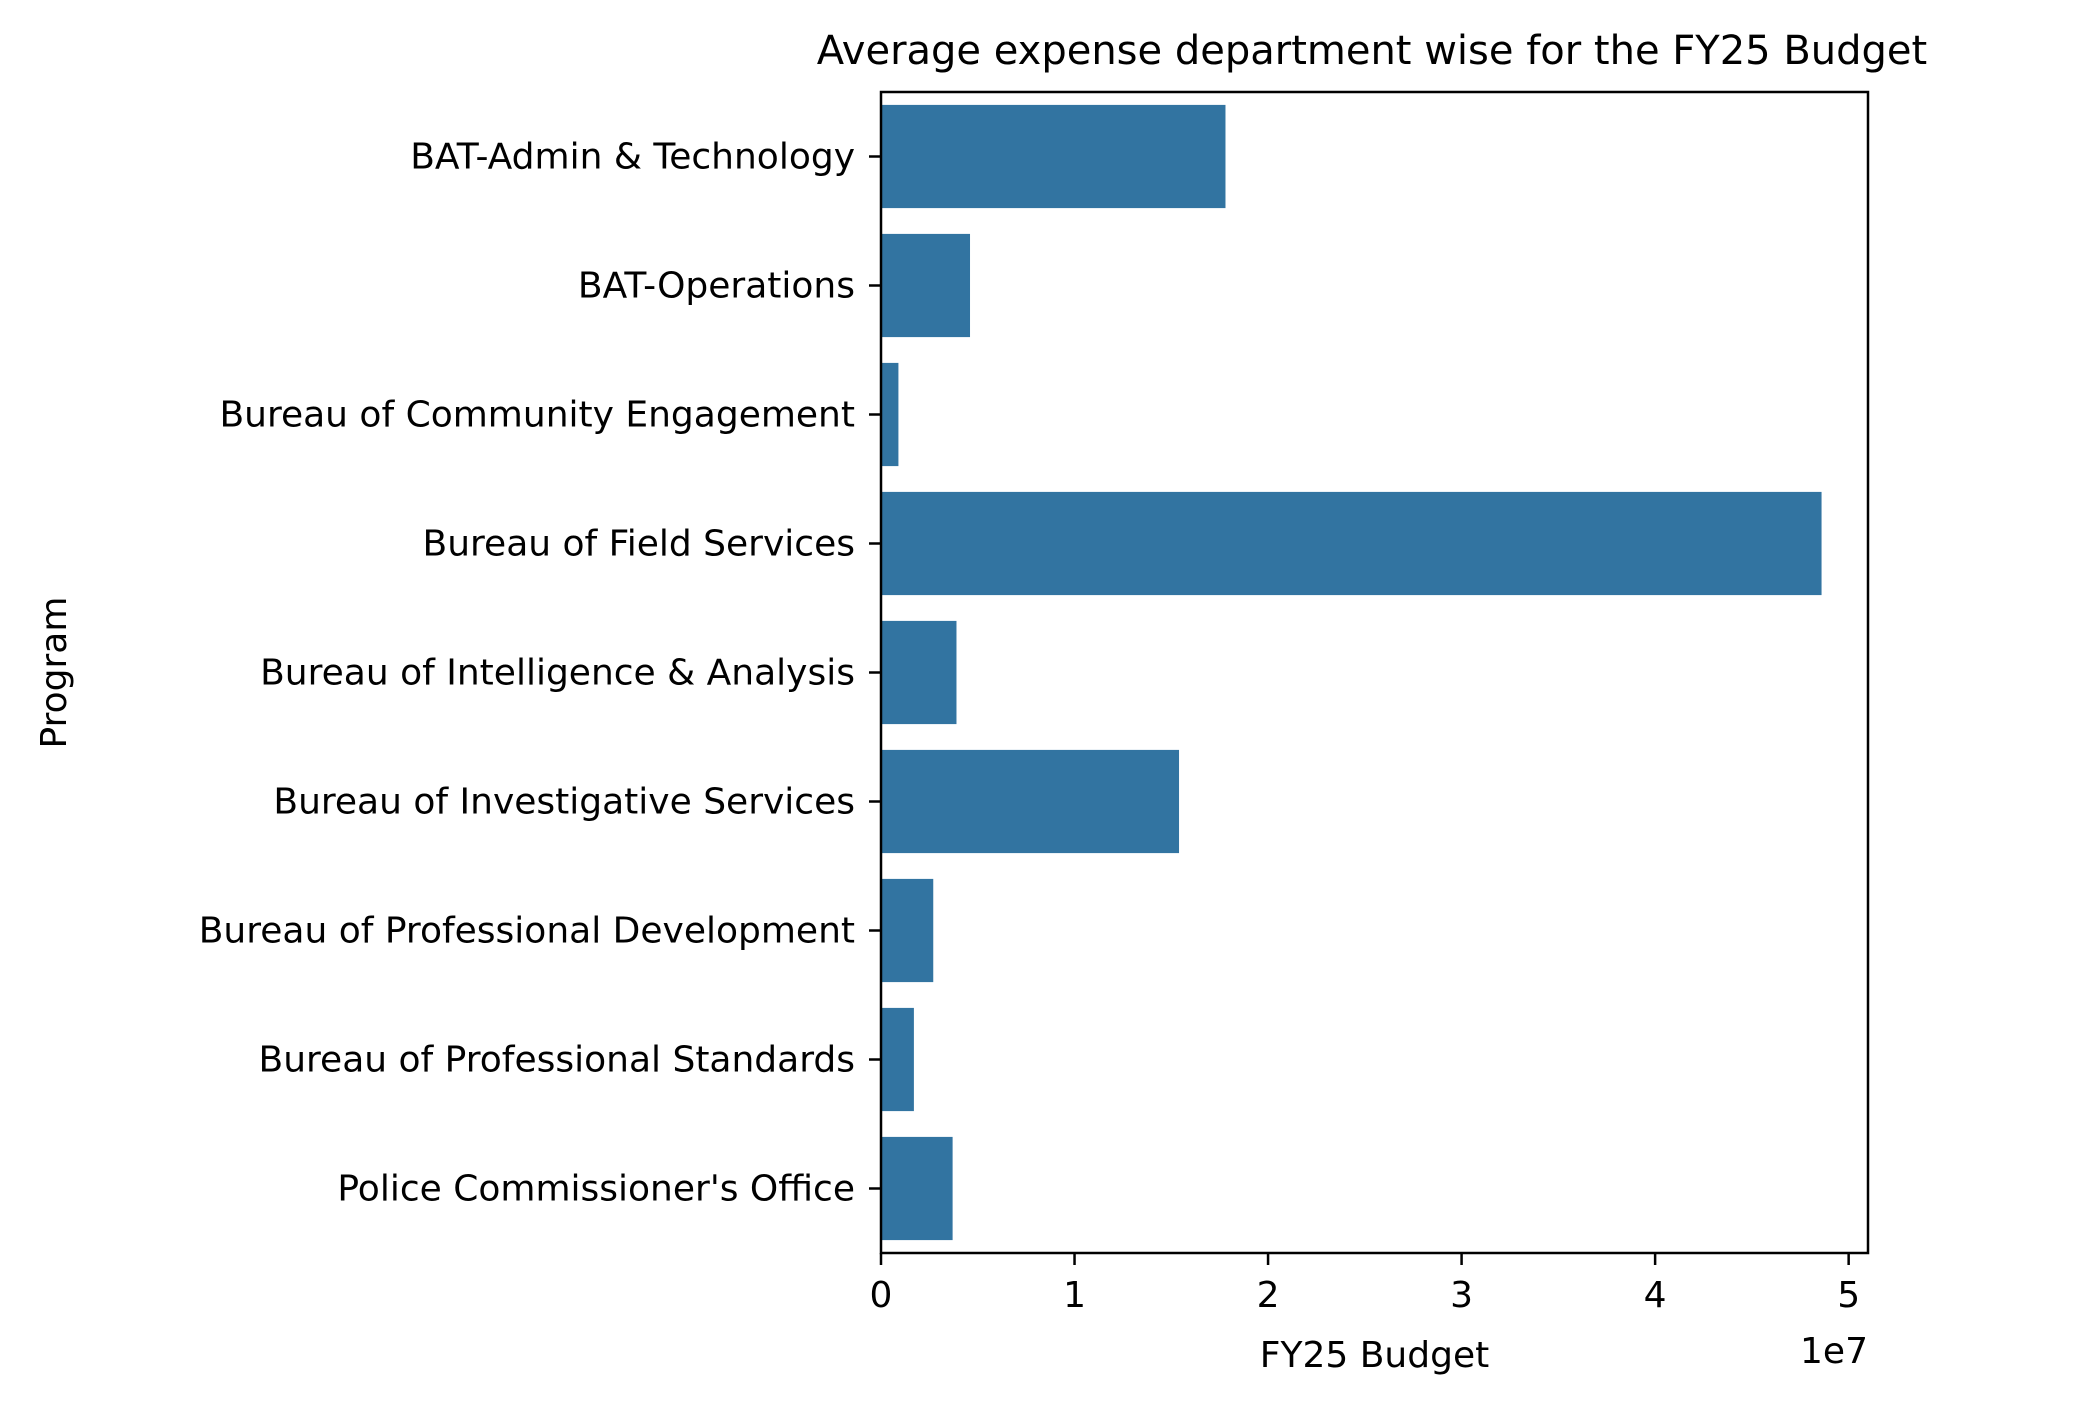  Describe the element at coordinates (1351, 543) in the screenshot. I see `bar-bureau-of-field-services` at that location.